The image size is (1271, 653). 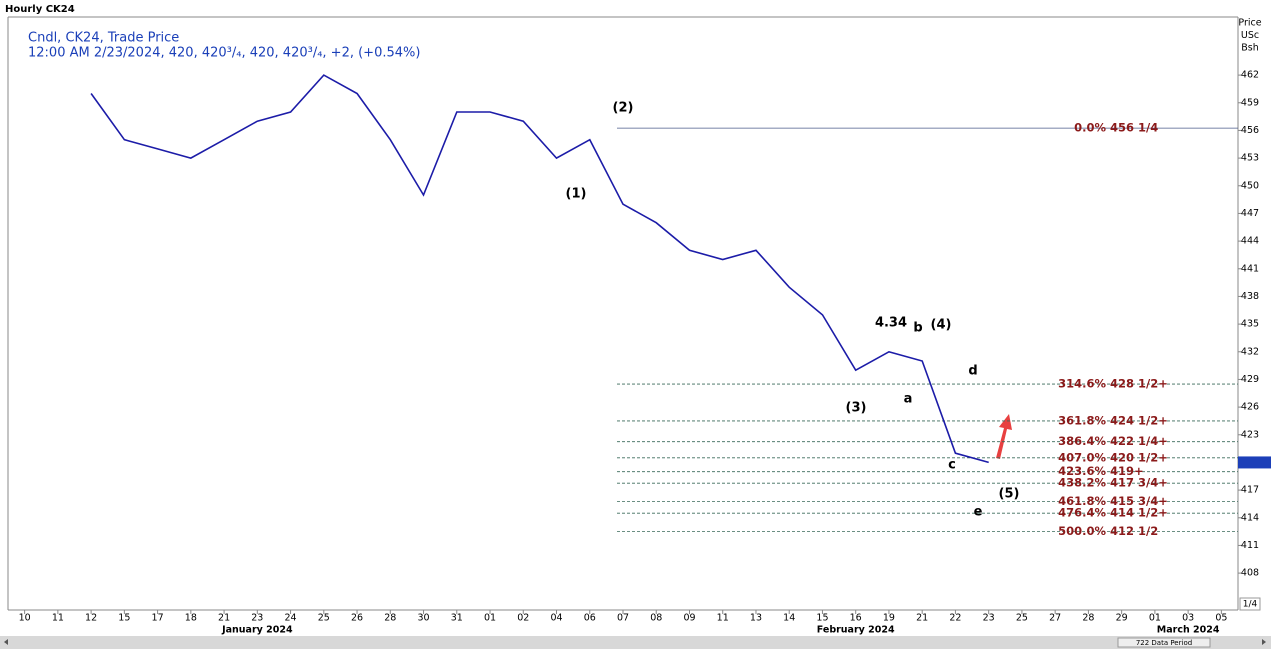 I want to click on x-tick-label: 05, so click(x=1221, y=618).